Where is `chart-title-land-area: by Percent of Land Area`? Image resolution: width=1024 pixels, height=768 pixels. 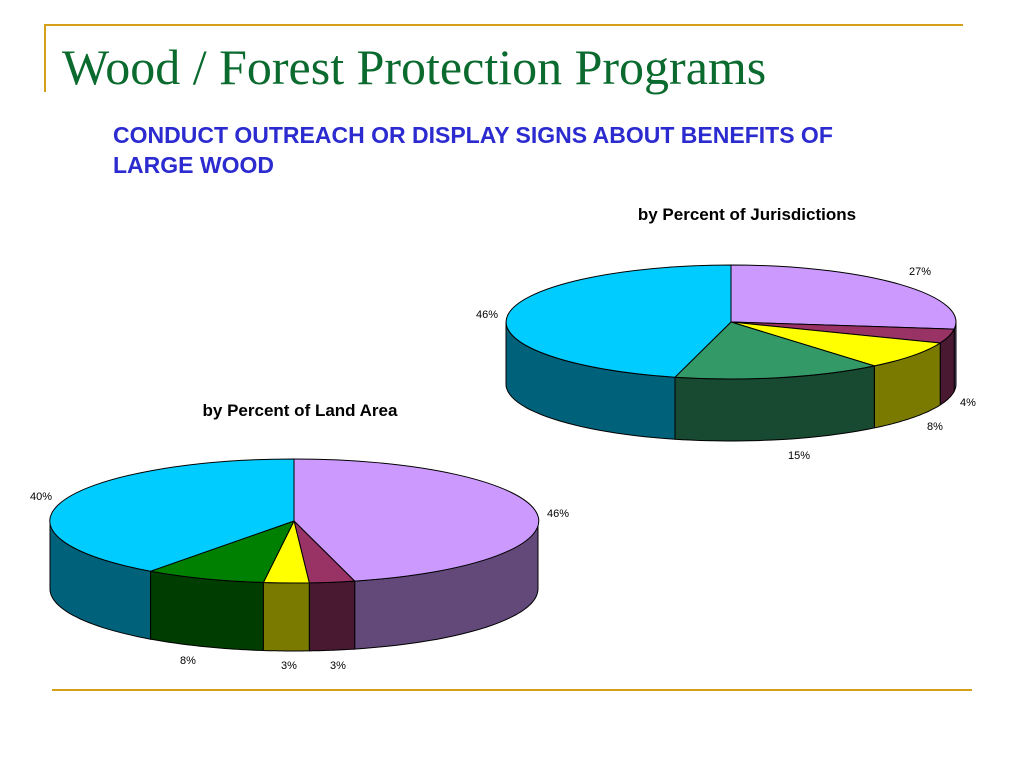
chart-title-land-area: by Percent of Land Area is located at coordinates (300, 410).